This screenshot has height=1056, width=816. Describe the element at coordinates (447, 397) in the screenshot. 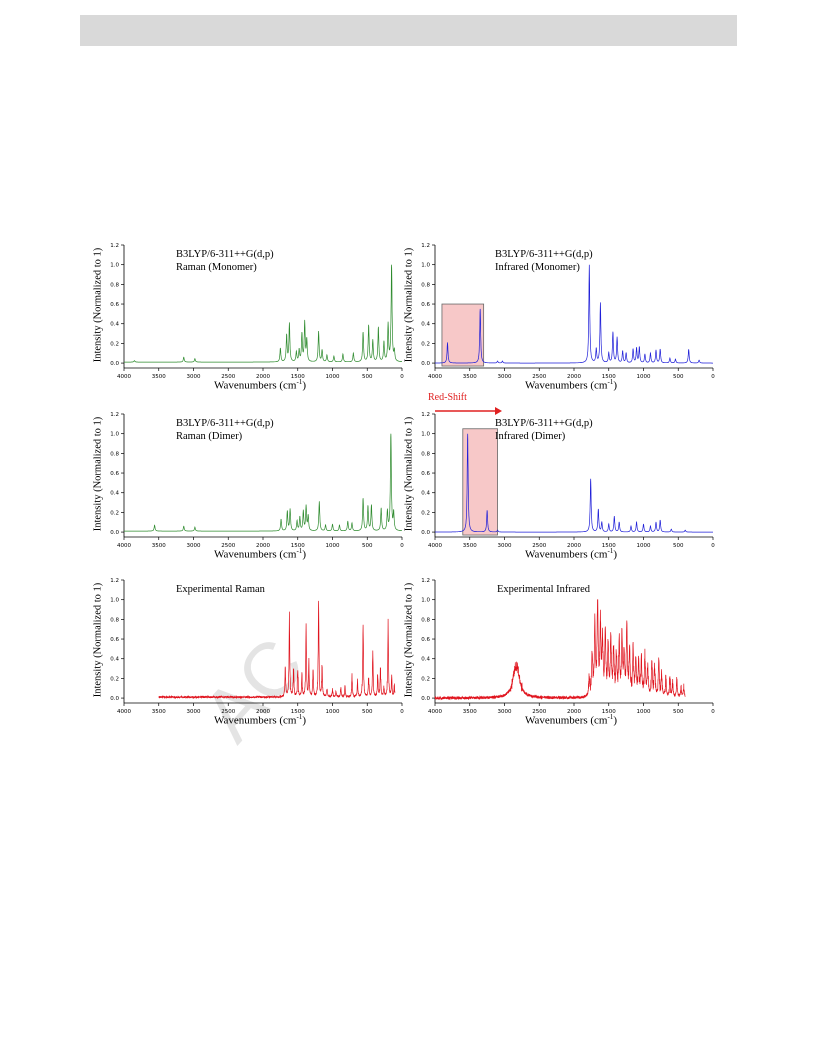

I see `red-shift-label: Red-Shift` at that location.